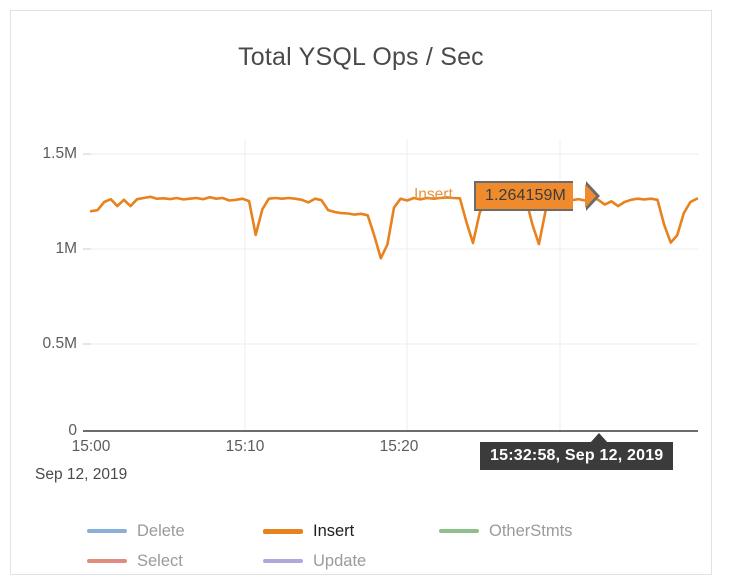 The image size is (735, 587). I want to click on x-tick-label-0: 15:00, so click(91, 446).